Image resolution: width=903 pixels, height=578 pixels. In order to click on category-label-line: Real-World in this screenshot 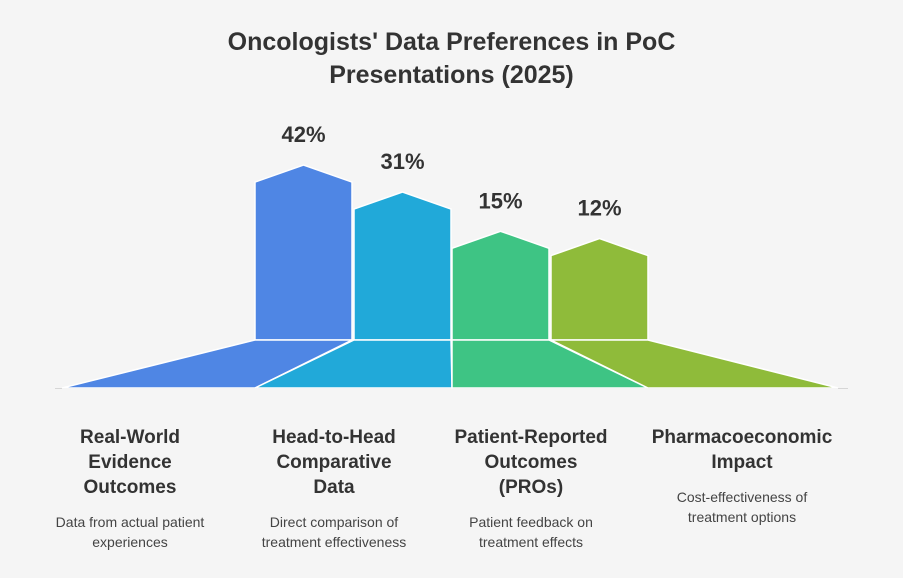, I will do `click(130, 437)`.